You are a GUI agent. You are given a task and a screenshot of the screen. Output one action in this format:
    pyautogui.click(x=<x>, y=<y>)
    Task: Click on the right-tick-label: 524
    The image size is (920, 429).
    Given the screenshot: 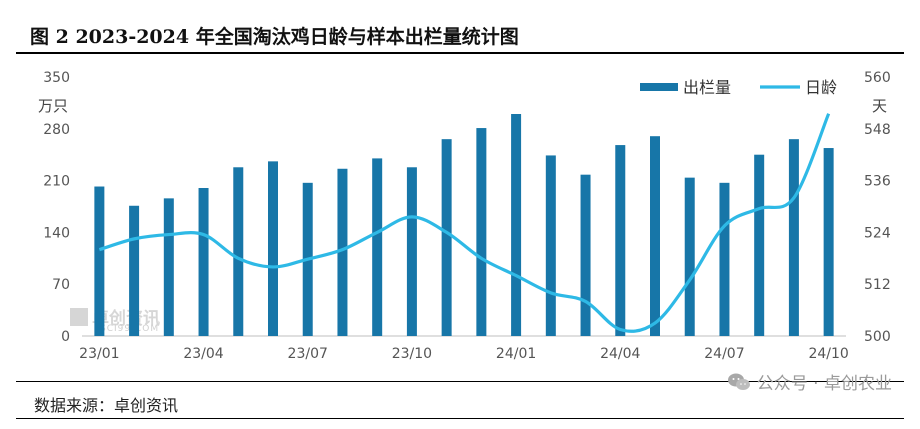 What is the action you would take?
    pyautogui.click(x=877, y=233)
    